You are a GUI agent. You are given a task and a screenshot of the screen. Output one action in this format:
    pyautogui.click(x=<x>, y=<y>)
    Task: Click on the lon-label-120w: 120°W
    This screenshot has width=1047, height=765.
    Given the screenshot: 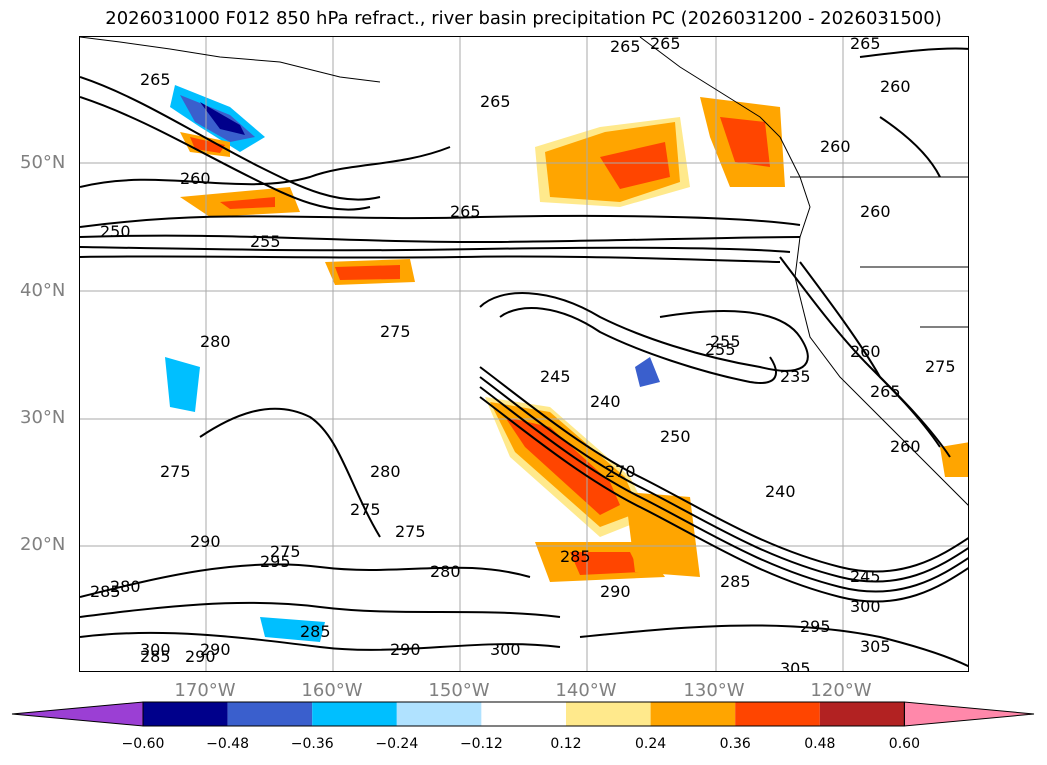 What is the action you would take?
    pyautogui.click(x=841, y=690)
    